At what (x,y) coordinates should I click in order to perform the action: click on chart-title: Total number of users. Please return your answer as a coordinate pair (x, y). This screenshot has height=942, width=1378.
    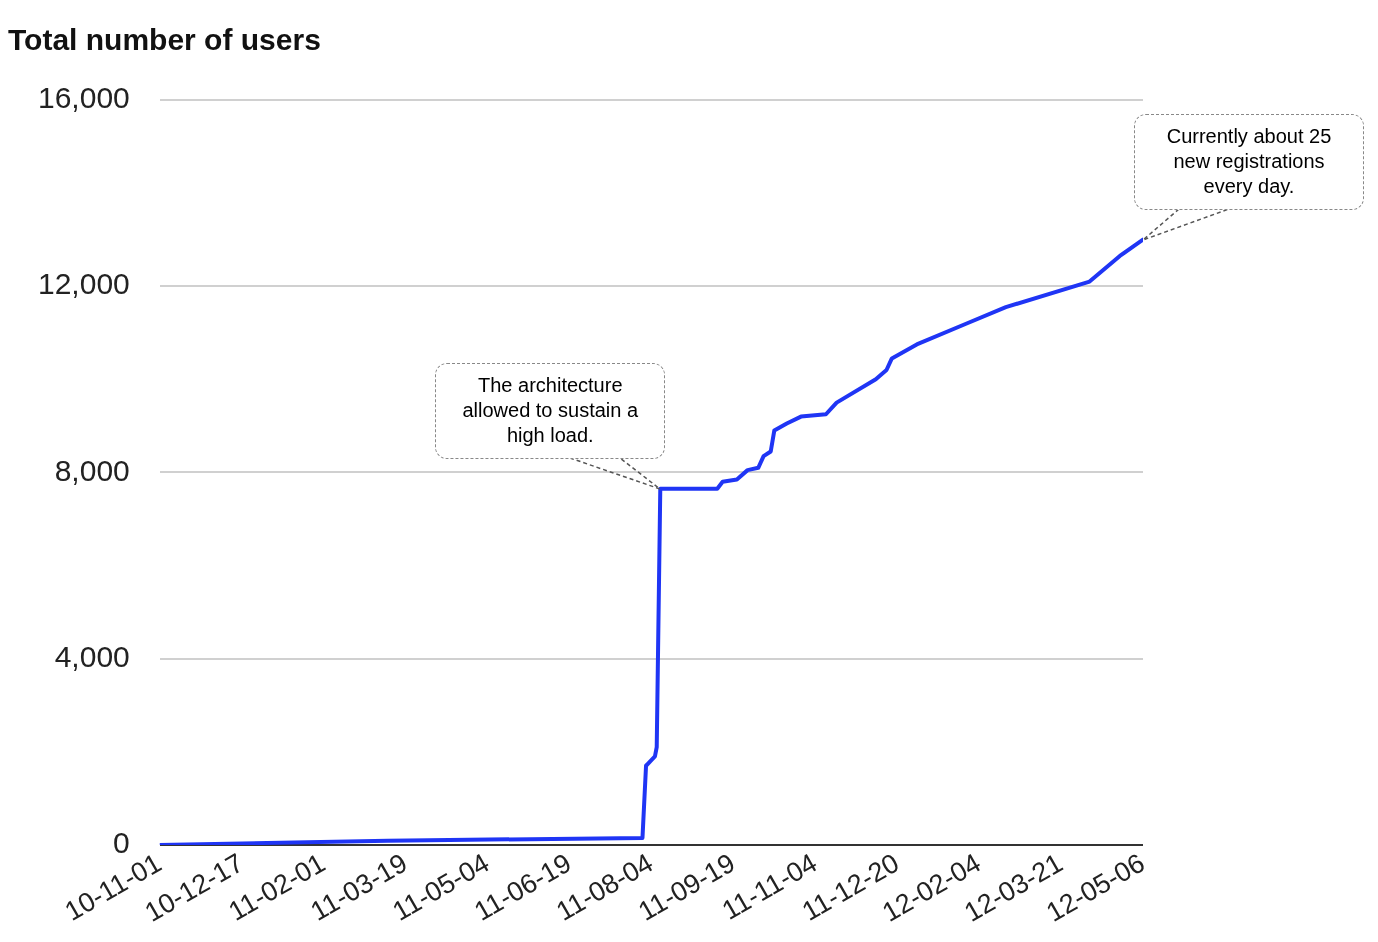
    Looking at the image, I should click on (164, 40).